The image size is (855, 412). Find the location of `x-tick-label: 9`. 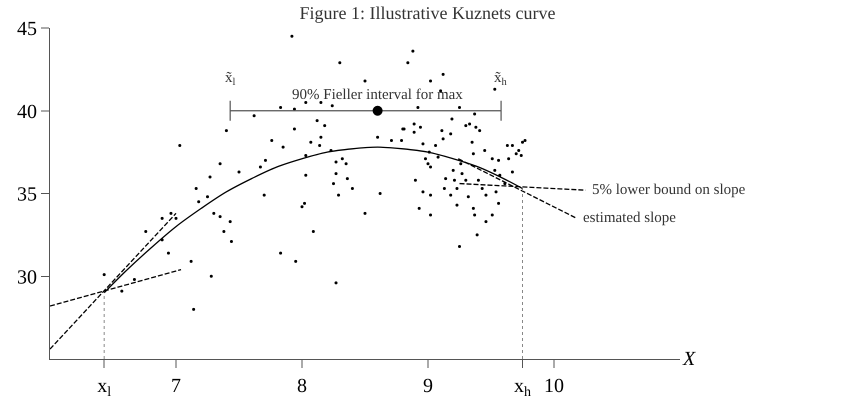

x-tick-label: 9 is located at coordinates (428, 386).